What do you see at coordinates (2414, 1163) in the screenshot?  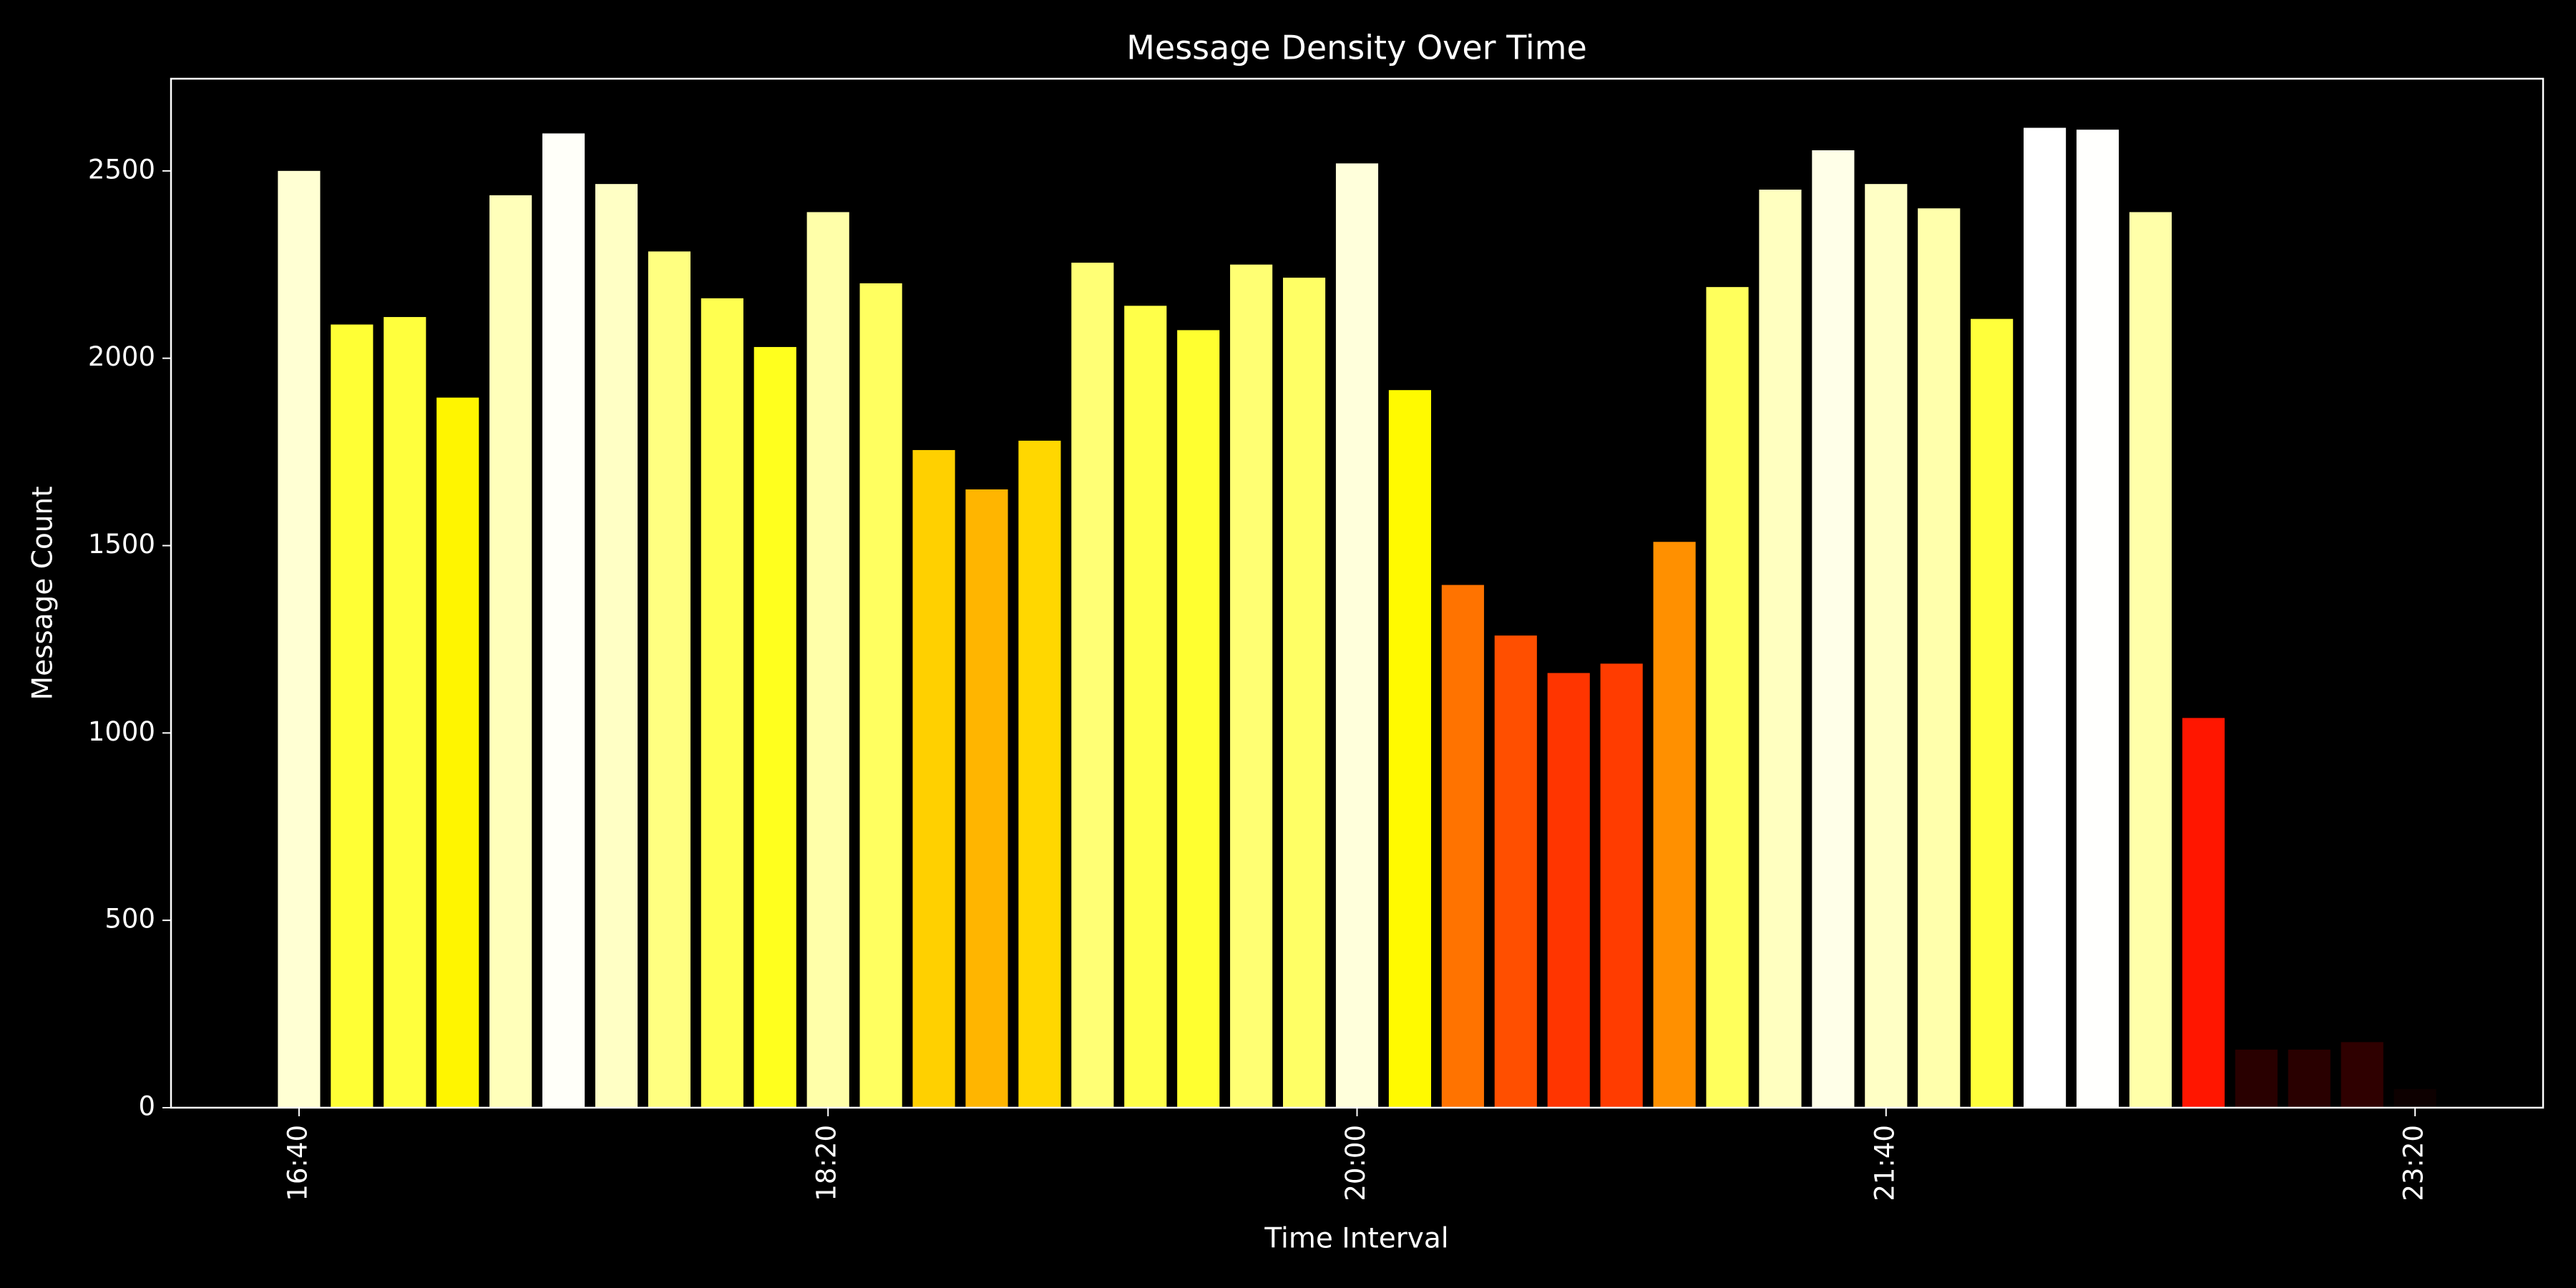 I see `x-tick-label: 23:20` at bounding box center [2414, 1163].